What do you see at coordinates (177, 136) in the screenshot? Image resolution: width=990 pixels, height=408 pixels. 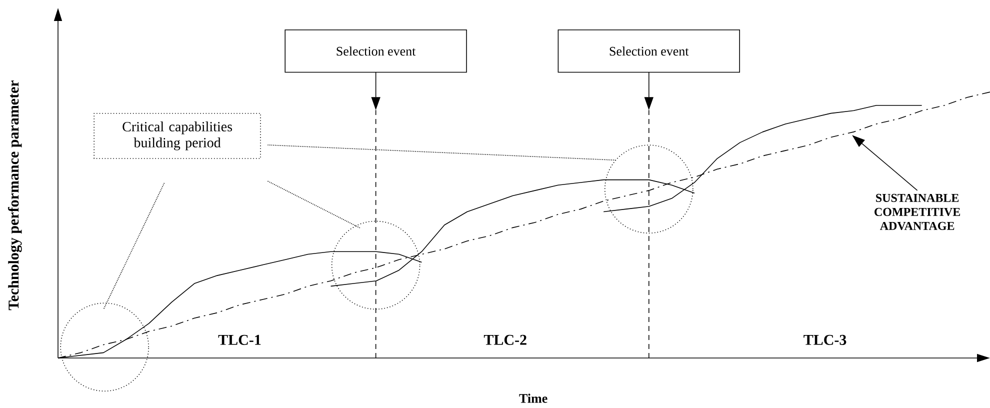 I see `annotation: Critical capabilities building period` at bounding box center [177, 136].